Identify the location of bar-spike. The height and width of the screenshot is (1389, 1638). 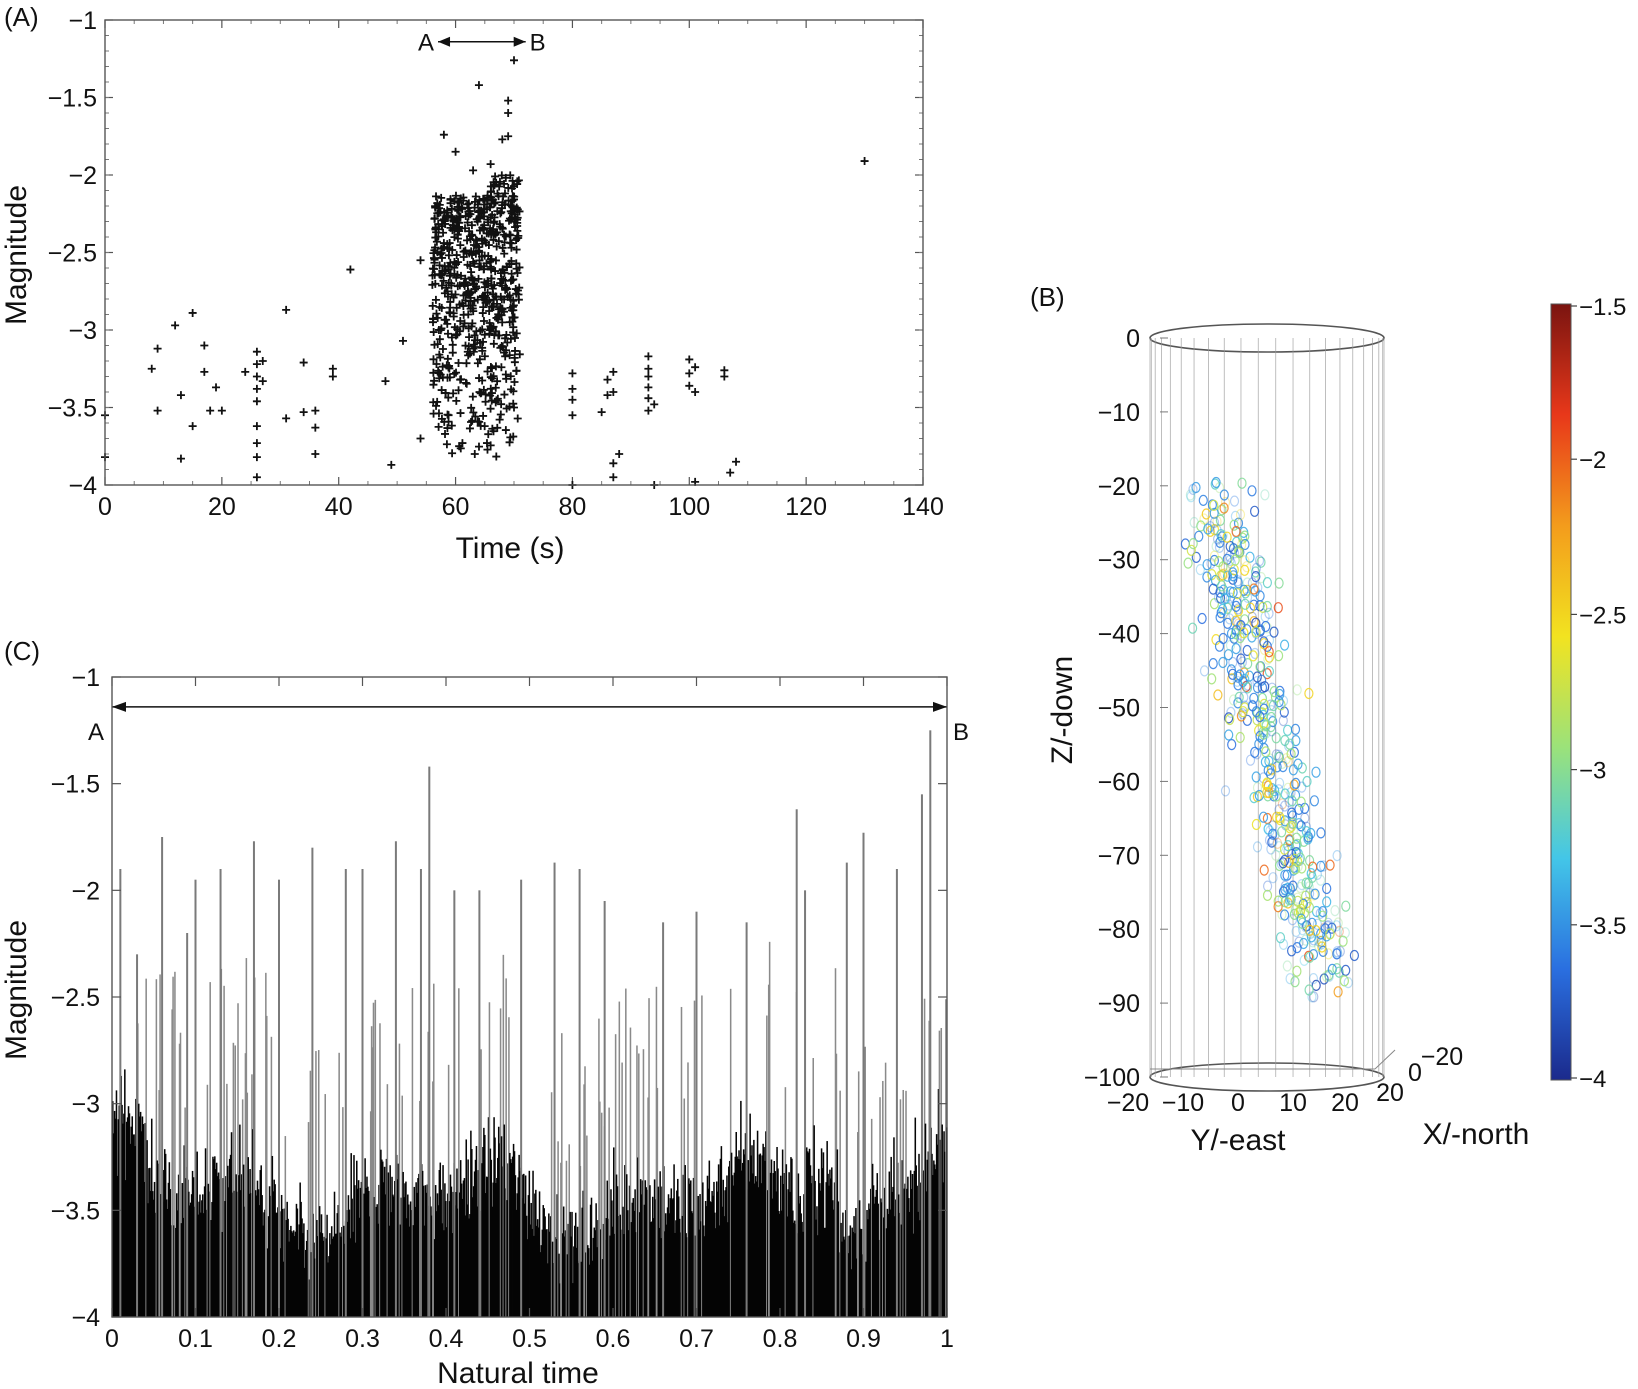
(312, 1082).